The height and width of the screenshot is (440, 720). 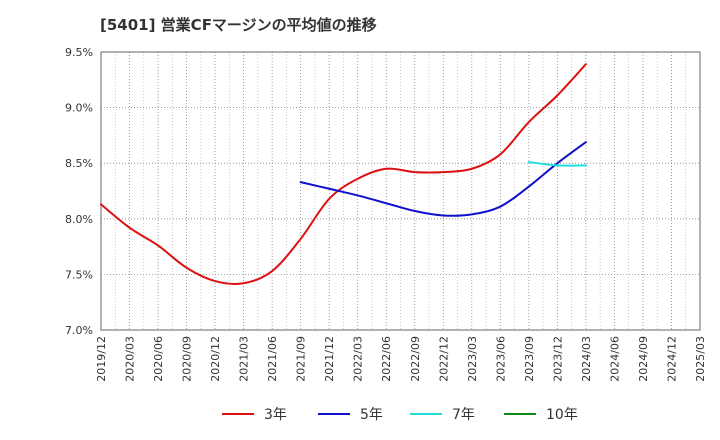 What do you see at coordinates (79, 274) in the screenshot?
I see `y-tick-label: 7.5%` at bounding box center [79, 274].